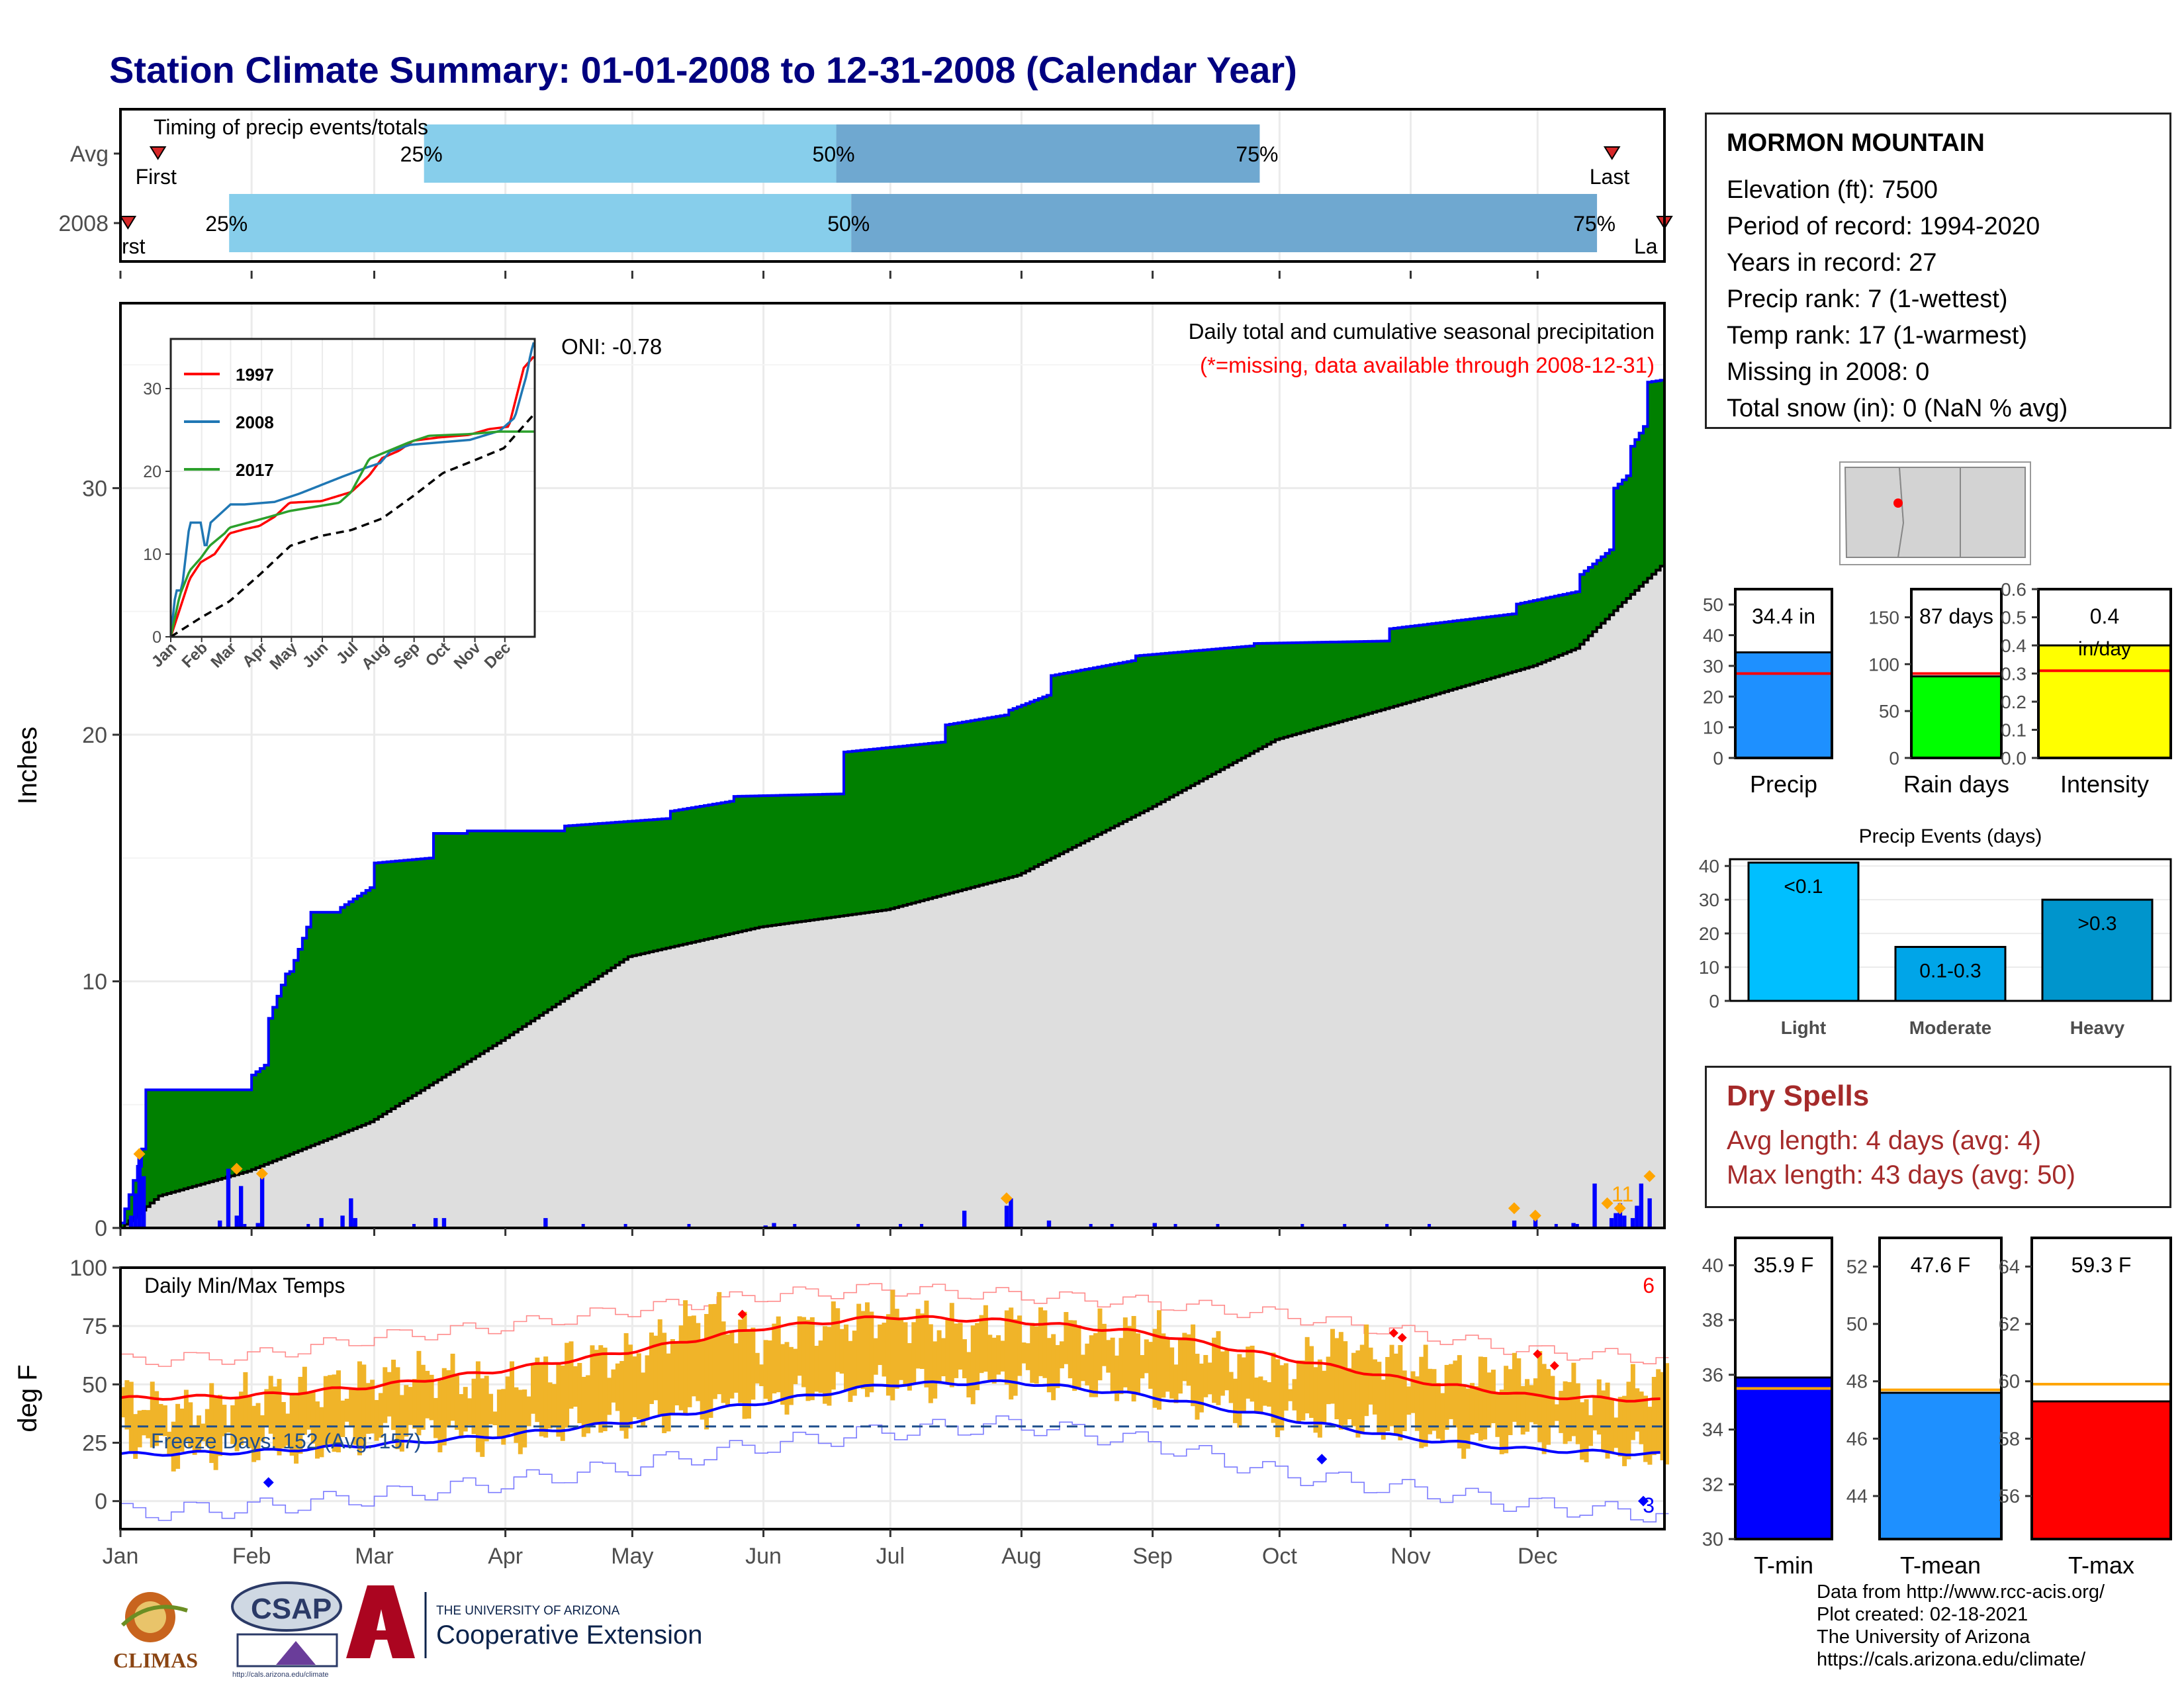 The image size is (2184, 1688). I want to click on timing-last-label-clipped: La, so click(1646, 246).